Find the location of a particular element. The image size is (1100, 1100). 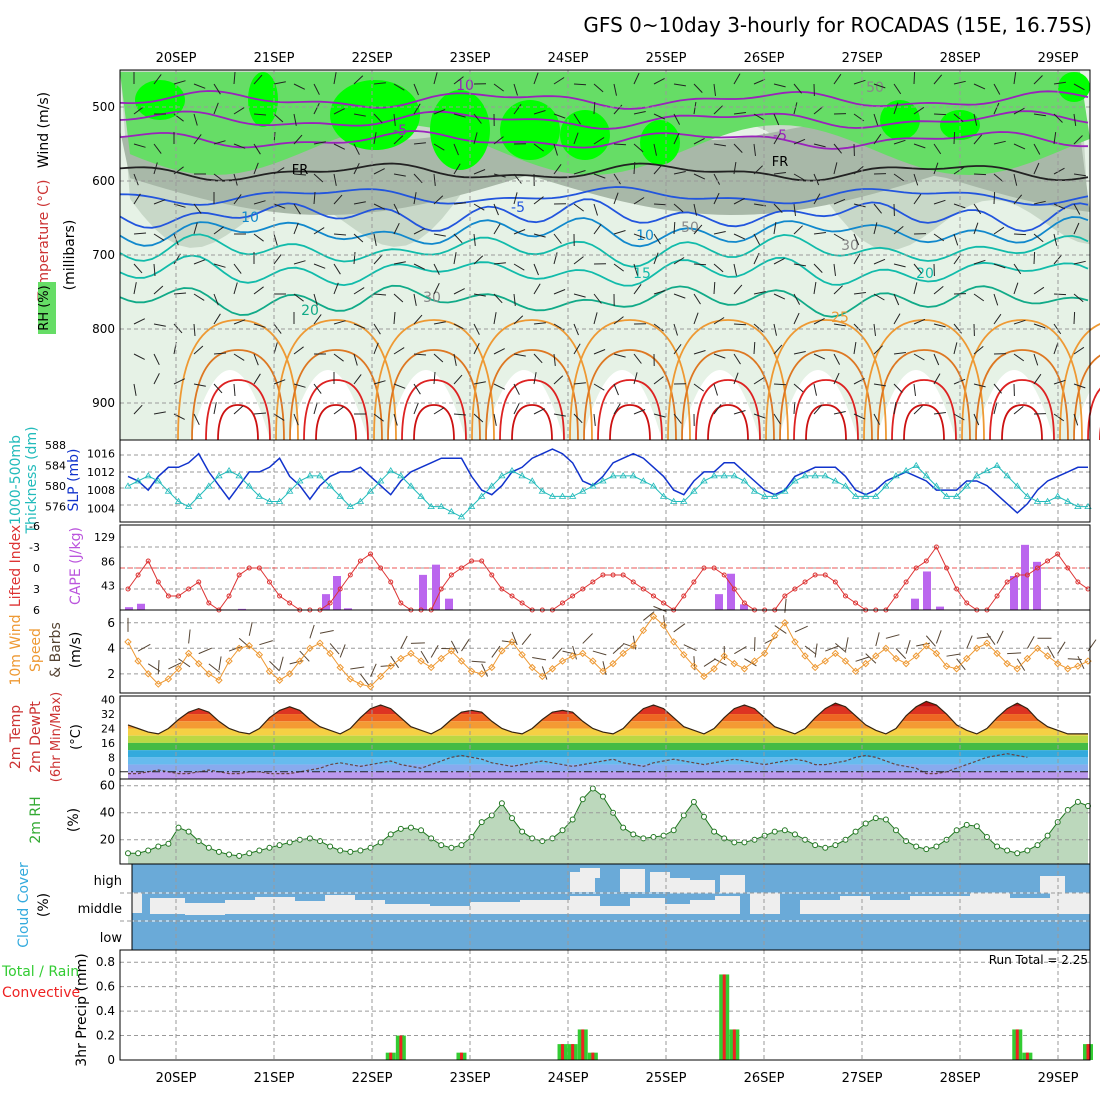

temperature-contour is located at coordinates (604, 100).